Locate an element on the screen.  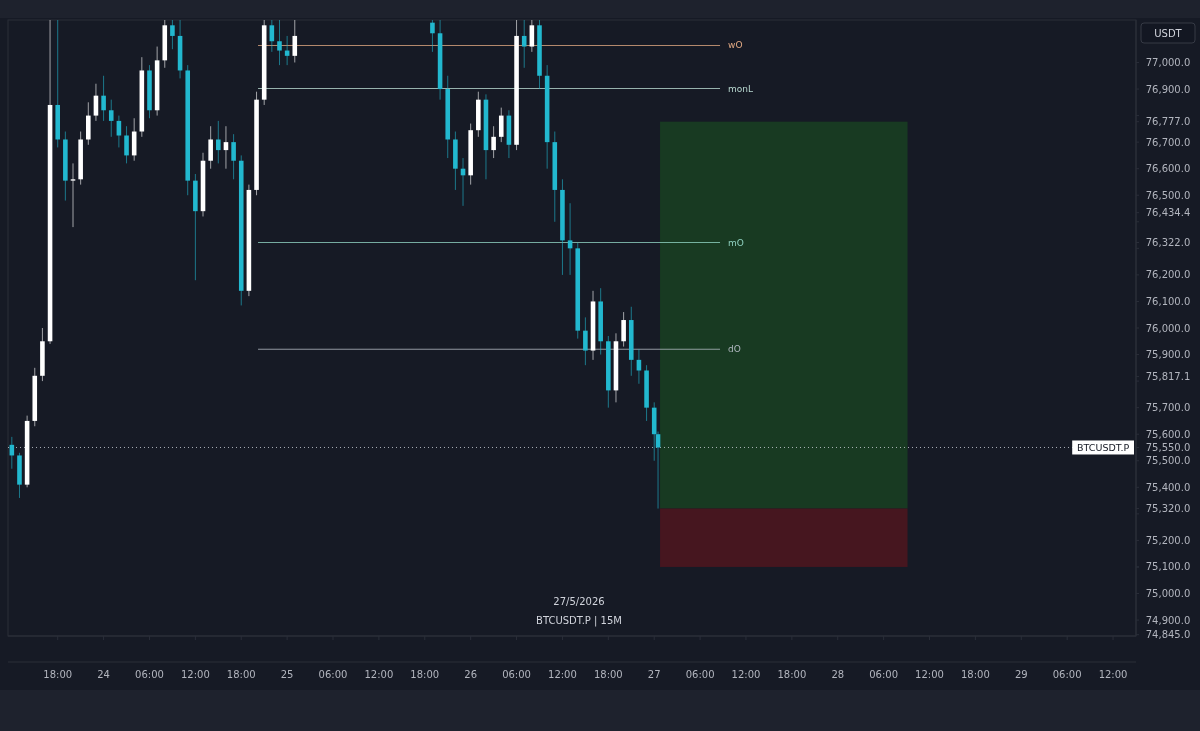
y-tick-label: 75,000.0 is located at coordinates (1168, 594).